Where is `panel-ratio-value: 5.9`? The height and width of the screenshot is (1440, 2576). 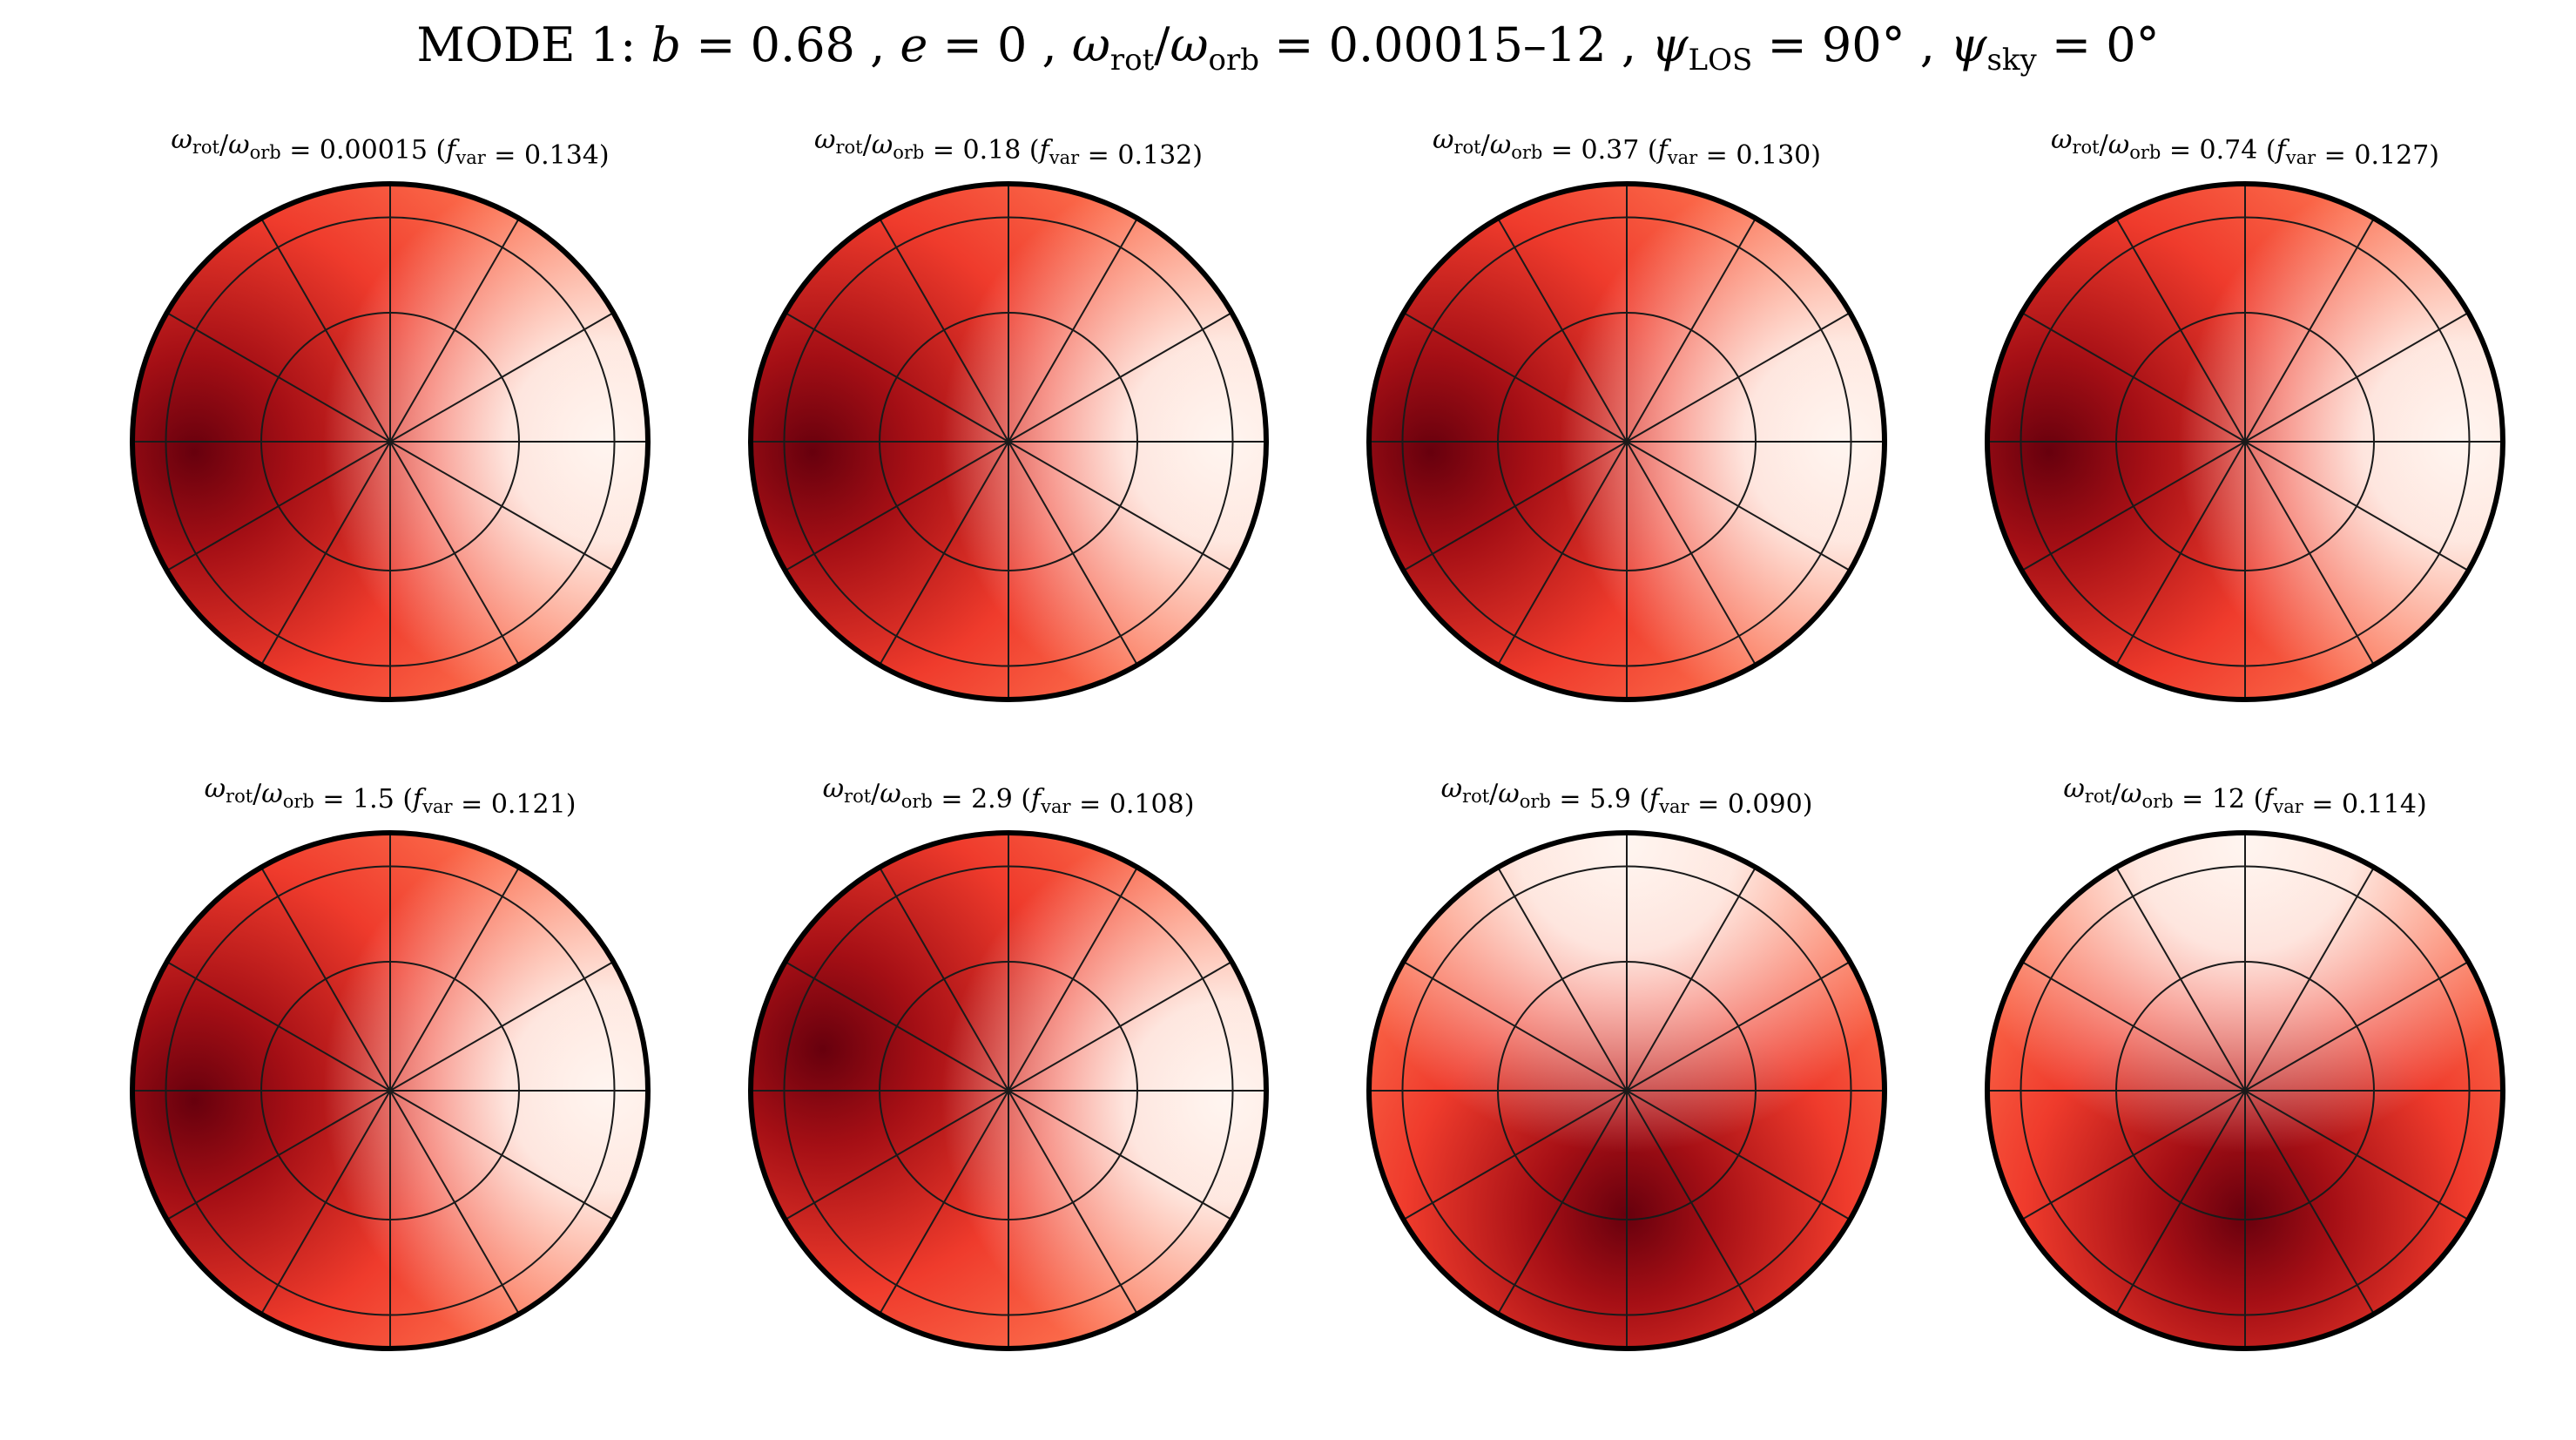
panel-ratio-value: 5.9 is located at coordinates (1610, 799).